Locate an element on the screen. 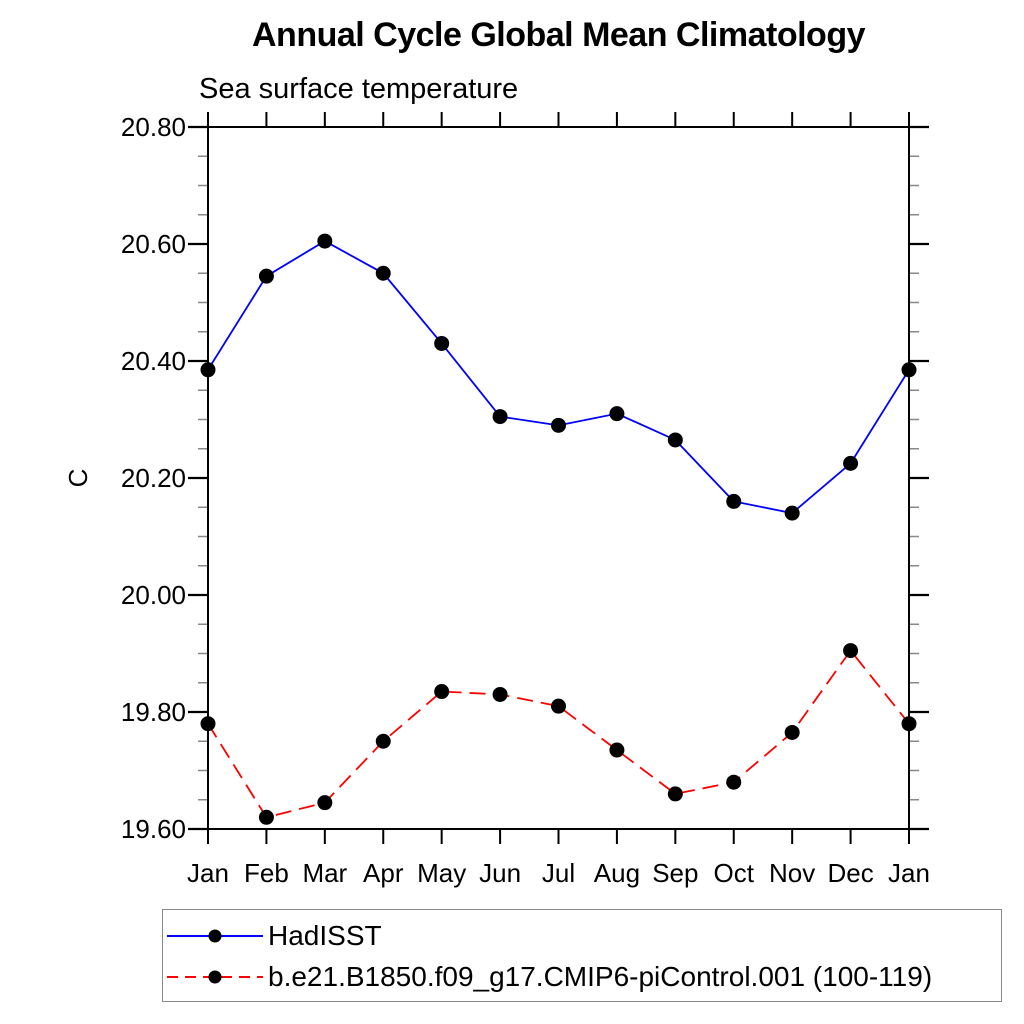 The width and height of the screenshot is (1024, 1024). x-tick-label: Oct is located at coordinates (734, 873).